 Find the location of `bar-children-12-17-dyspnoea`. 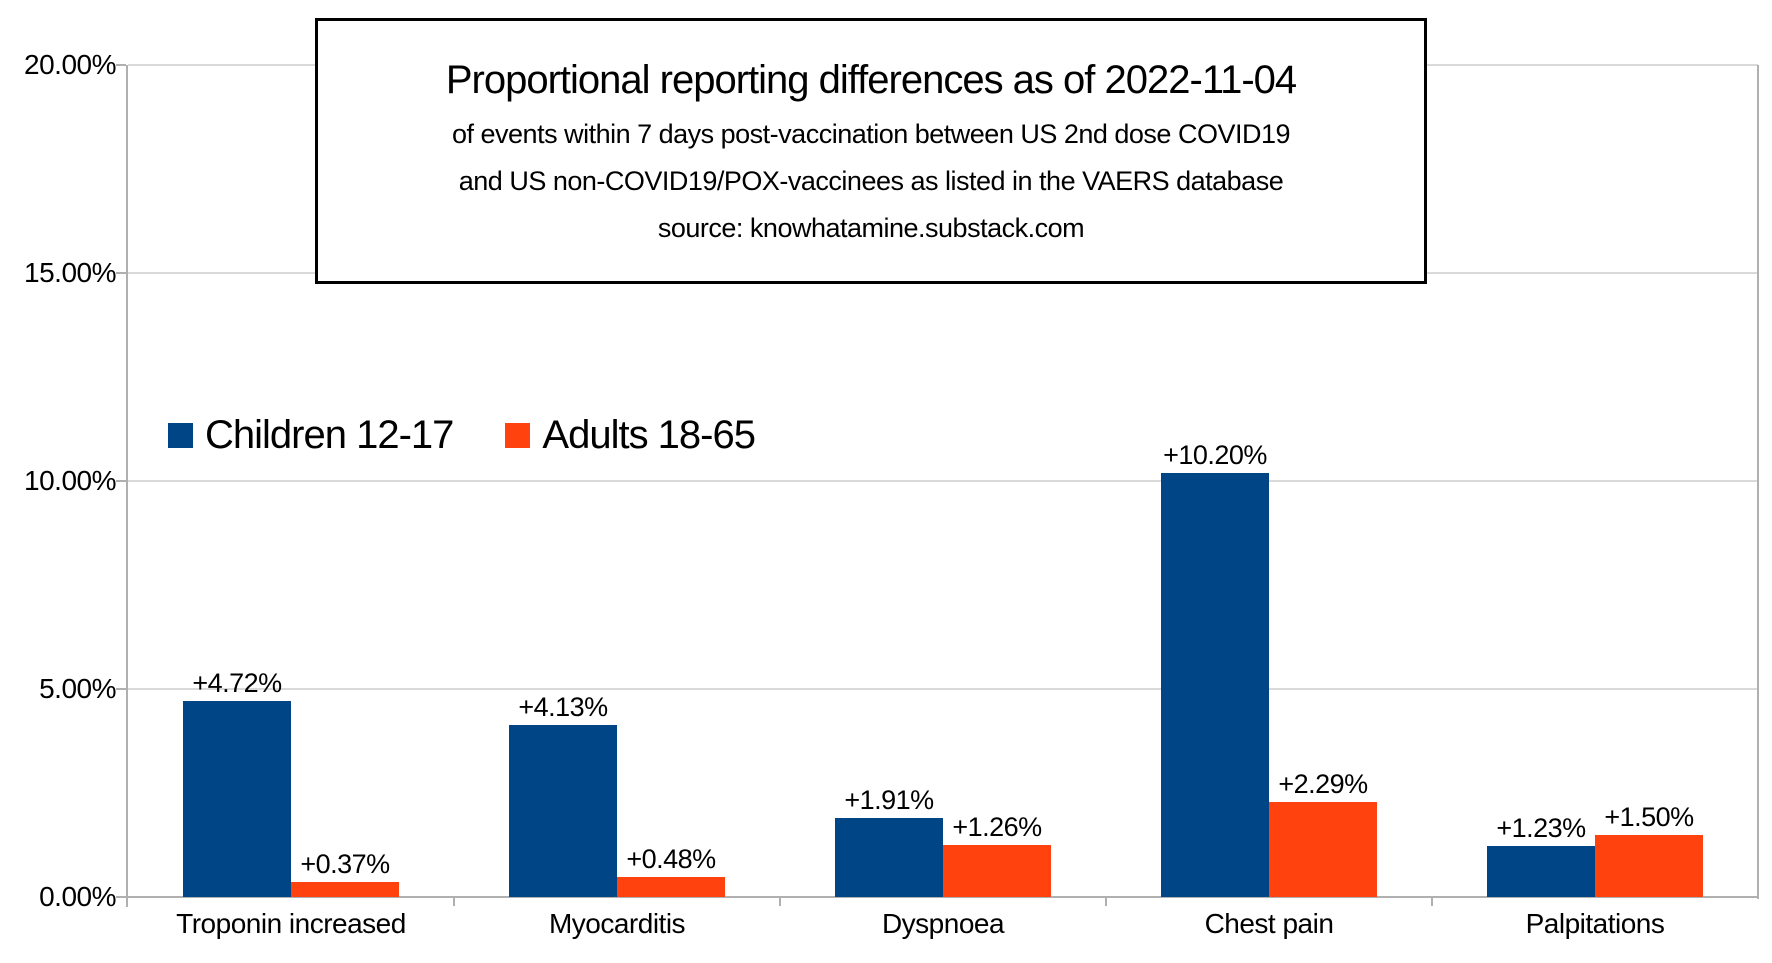

bar-children-12-17-dyspnoea is located at coordinates (889, 857).